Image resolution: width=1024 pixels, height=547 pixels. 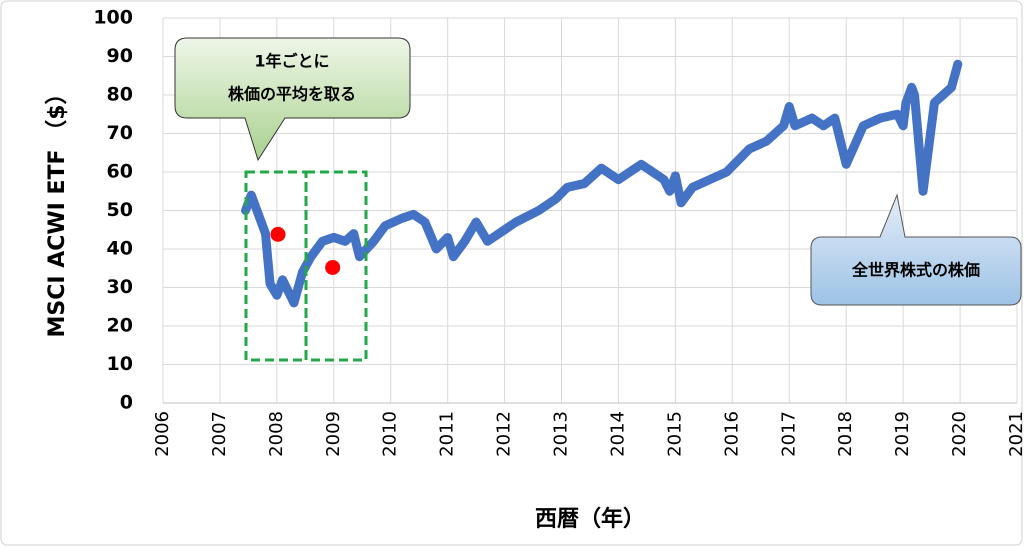 What do you see at coordinates (276, 434) in the screenshot?
I see `x-tick-label: 2008` at bounding box center [276, 434].